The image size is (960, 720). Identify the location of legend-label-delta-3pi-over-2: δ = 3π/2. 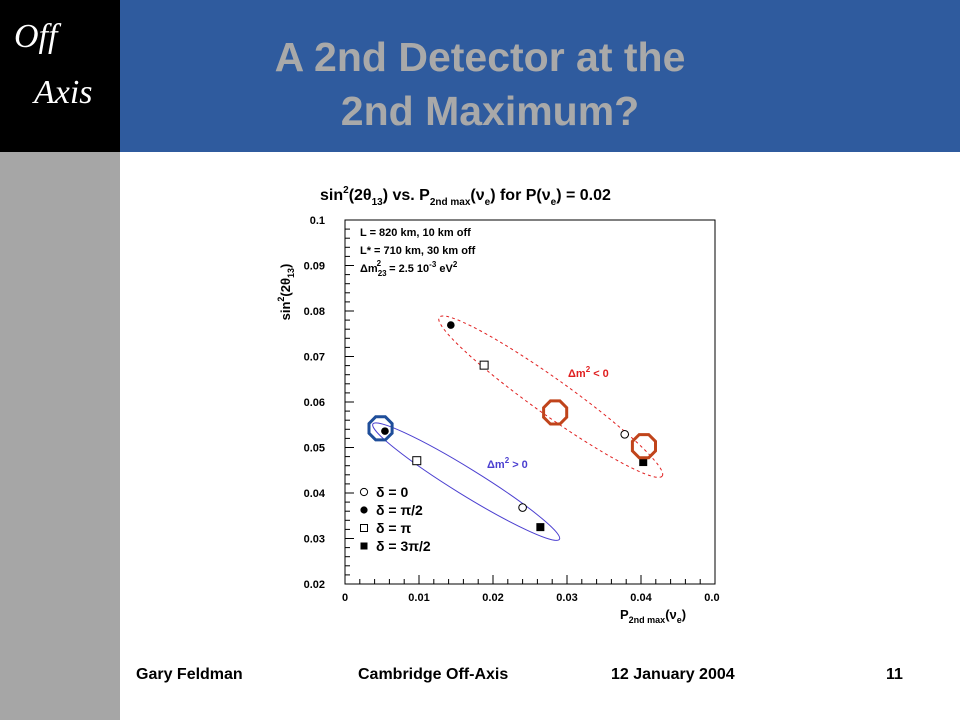
(403, 546).